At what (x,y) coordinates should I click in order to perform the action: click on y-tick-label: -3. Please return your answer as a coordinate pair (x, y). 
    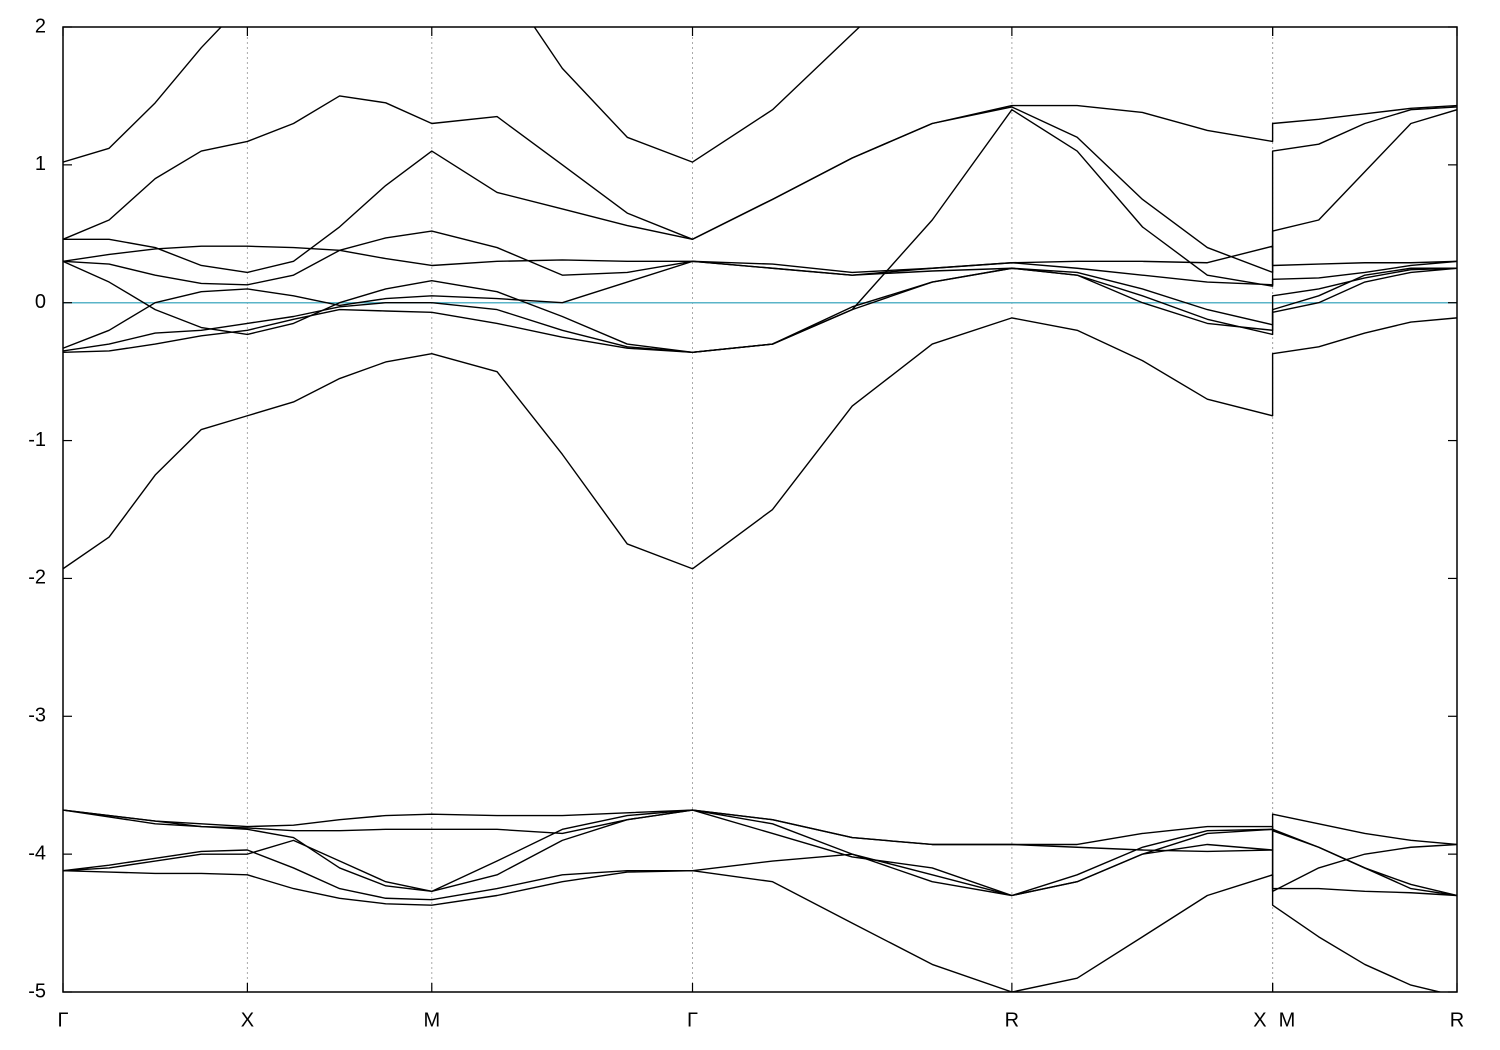
    Looking at the image, I should click on (37, 716).